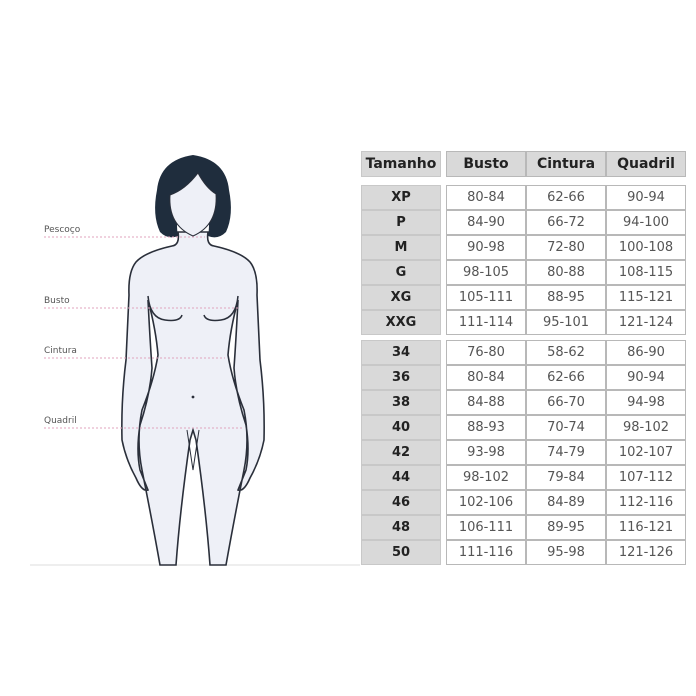  I want to click on measure-cell: 121-126, so click(646, 552).